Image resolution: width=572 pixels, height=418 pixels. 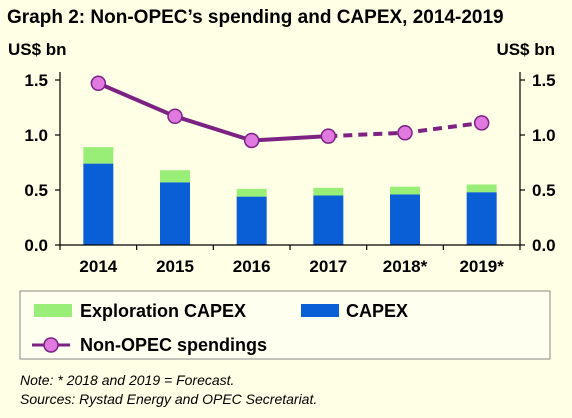 What do you see at coordinates (36, 80) in the screenshot?
I see `y-tick-label-left-3: 1.5` at bounding box center [36, 80].